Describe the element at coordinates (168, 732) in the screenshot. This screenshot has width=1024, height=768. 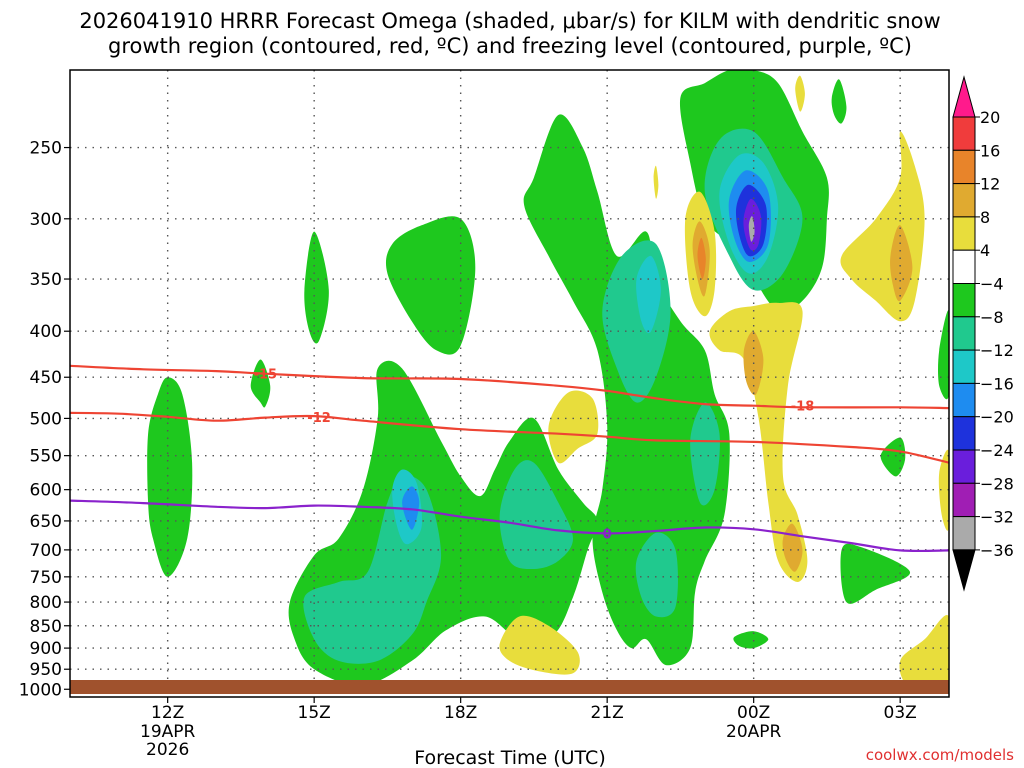
I see `x-tick-sublabel-19APR: 19APR` at that location.